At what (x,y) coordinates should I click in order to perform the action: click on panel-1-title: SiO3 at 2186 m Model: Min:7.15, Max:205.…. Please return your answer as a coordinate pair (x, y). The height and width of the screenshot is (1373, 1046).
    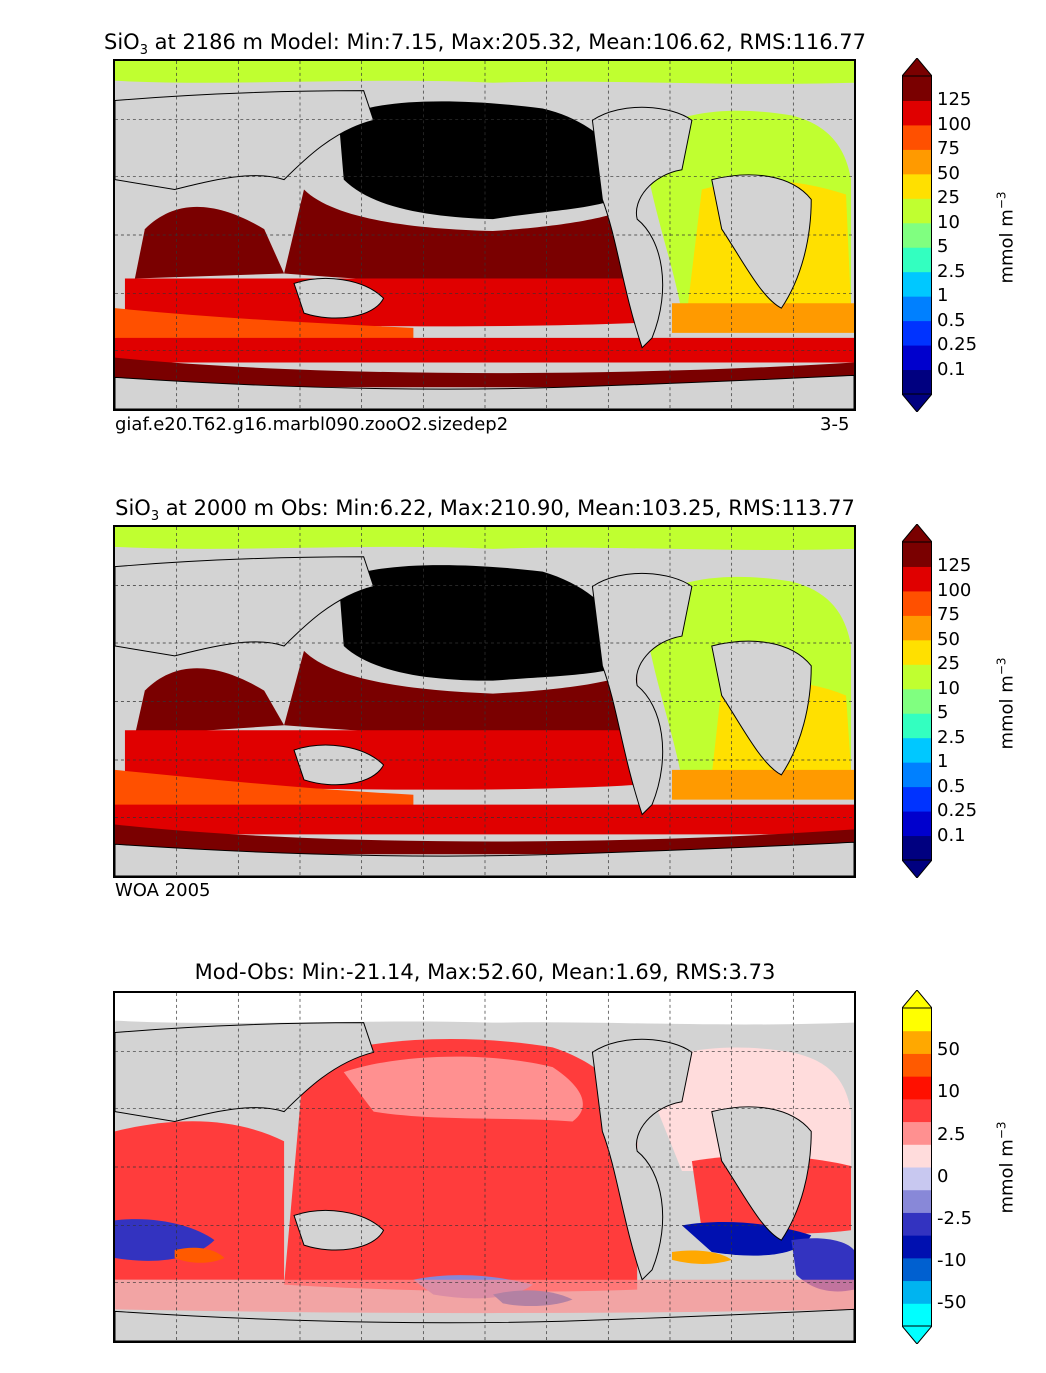
    Looking at the image, I should click on (485, 44).